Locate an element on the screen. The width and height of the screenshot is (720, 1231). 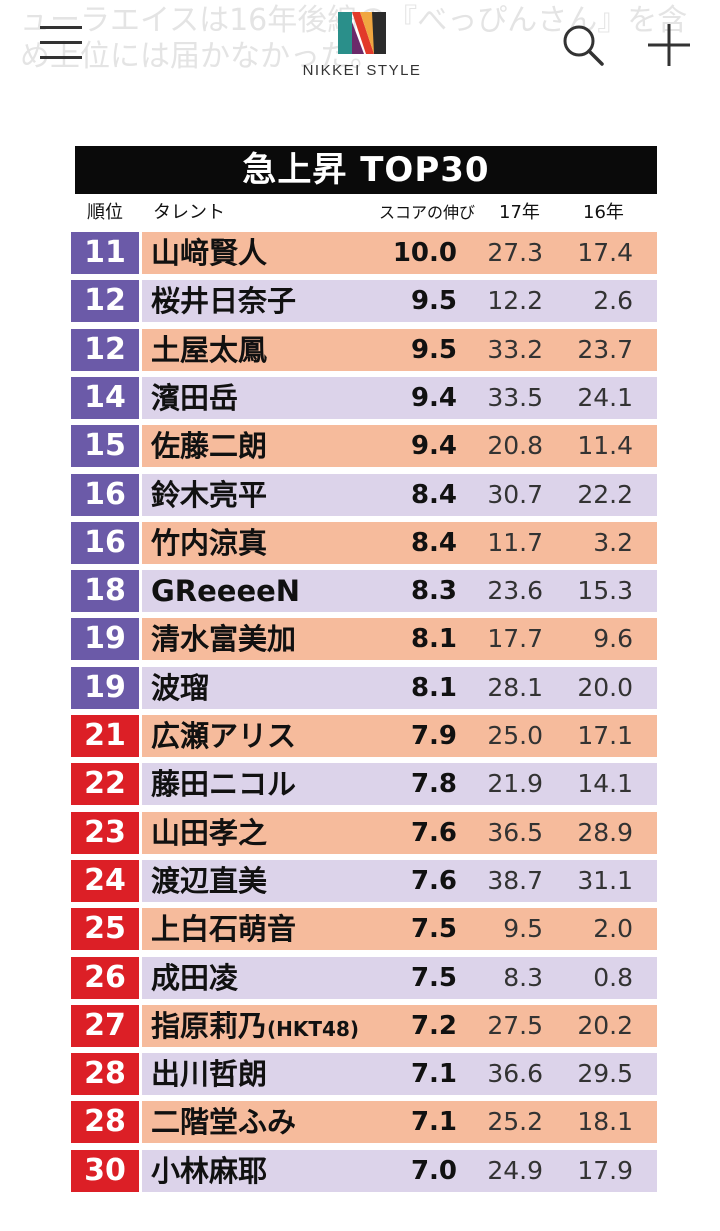
talent-name-main: 波瑠 is located at coordinates (180, 687).